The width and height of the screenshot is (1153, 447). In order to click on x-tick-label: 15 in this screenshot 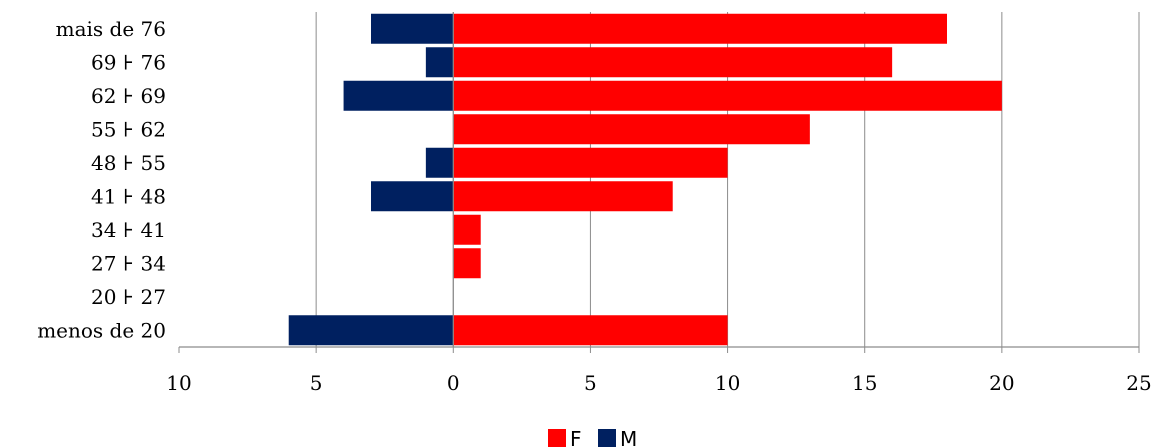, I will do `click(864, 383)`.